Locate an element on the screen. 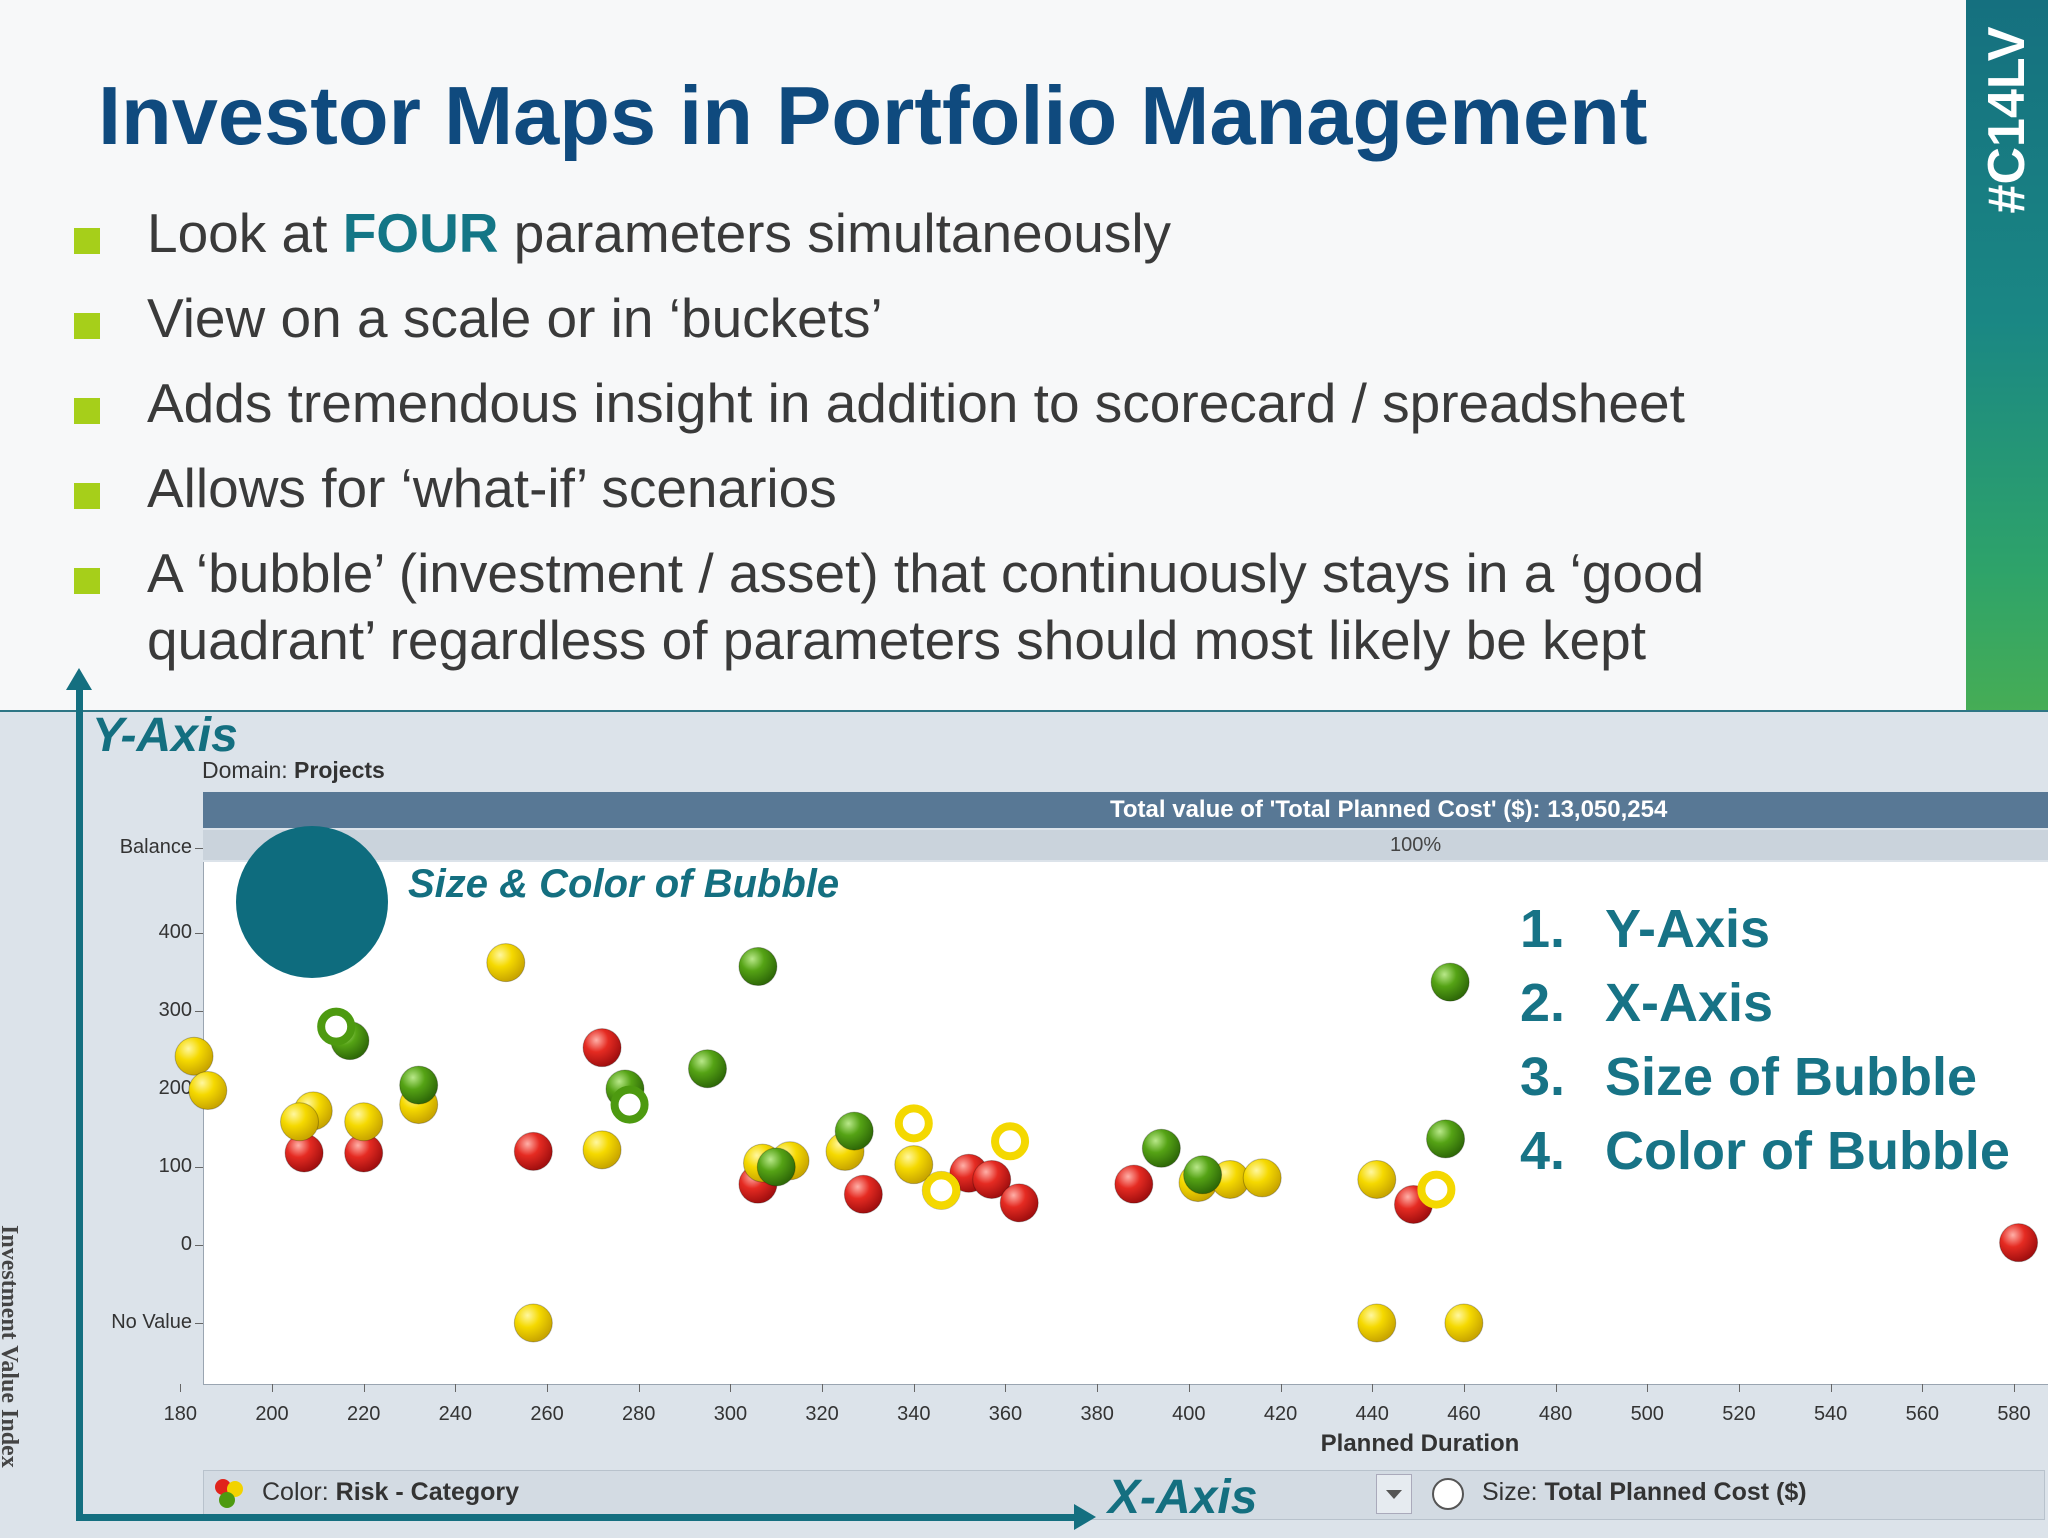 Image resolution: width=2048 pixels, height=1538 pixels. footer-controls is located at coordinates (1124, 1495).